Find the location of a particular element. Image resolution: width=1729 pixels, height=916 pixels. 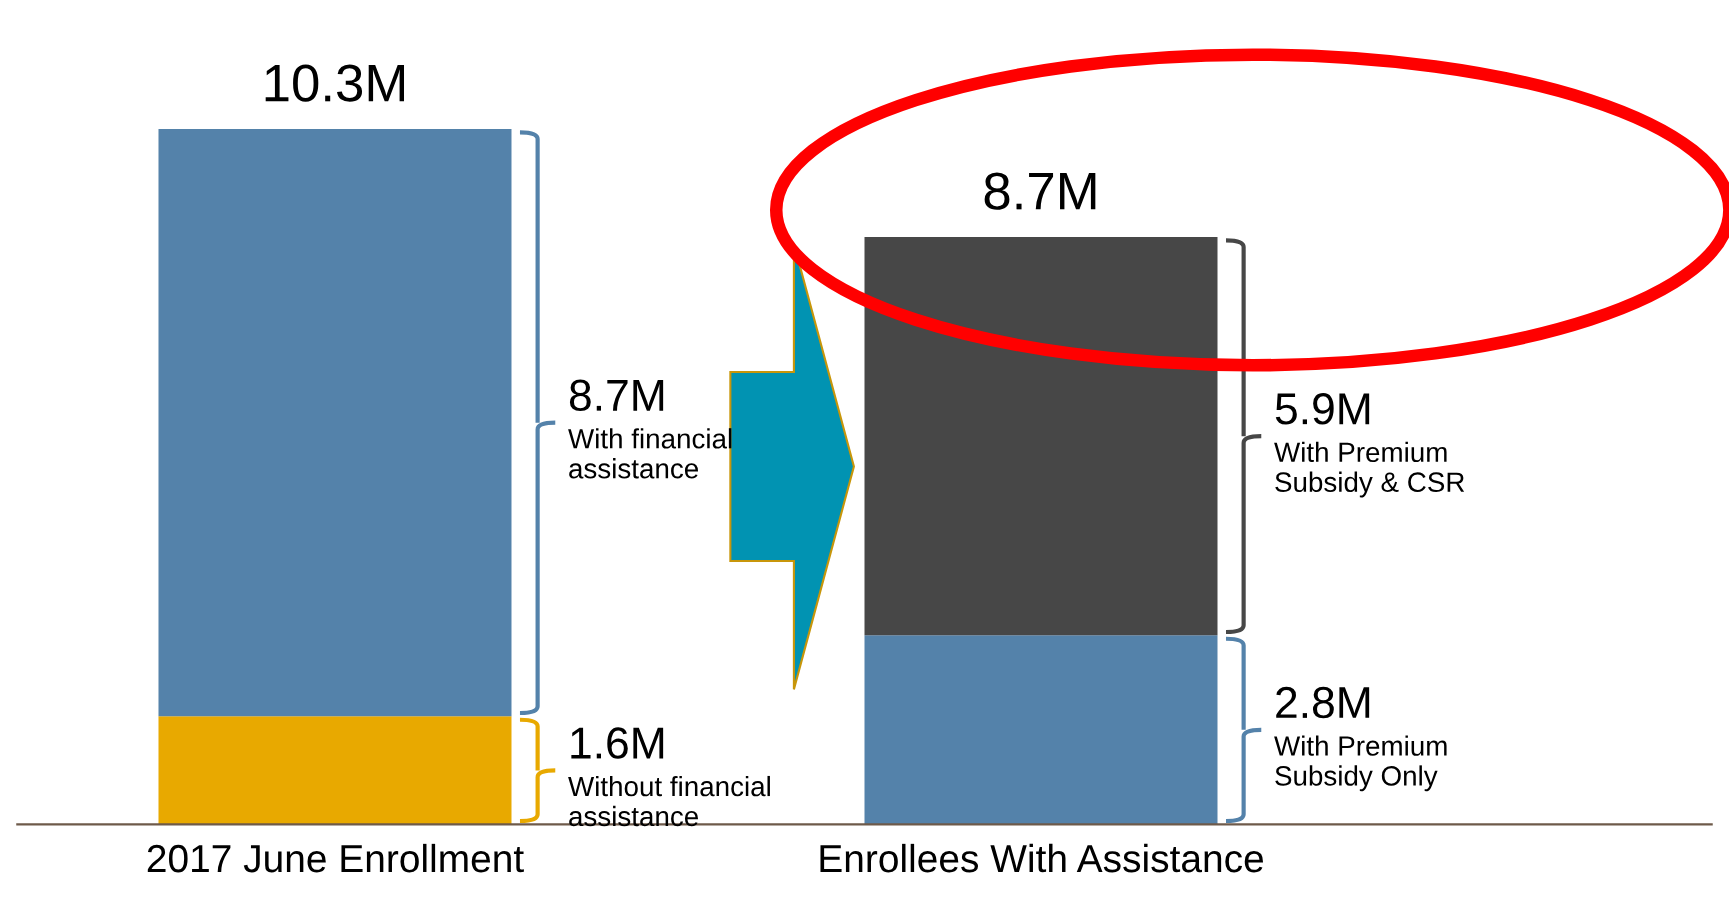

data-label: 1.6M is located at coordinates (617, 743).